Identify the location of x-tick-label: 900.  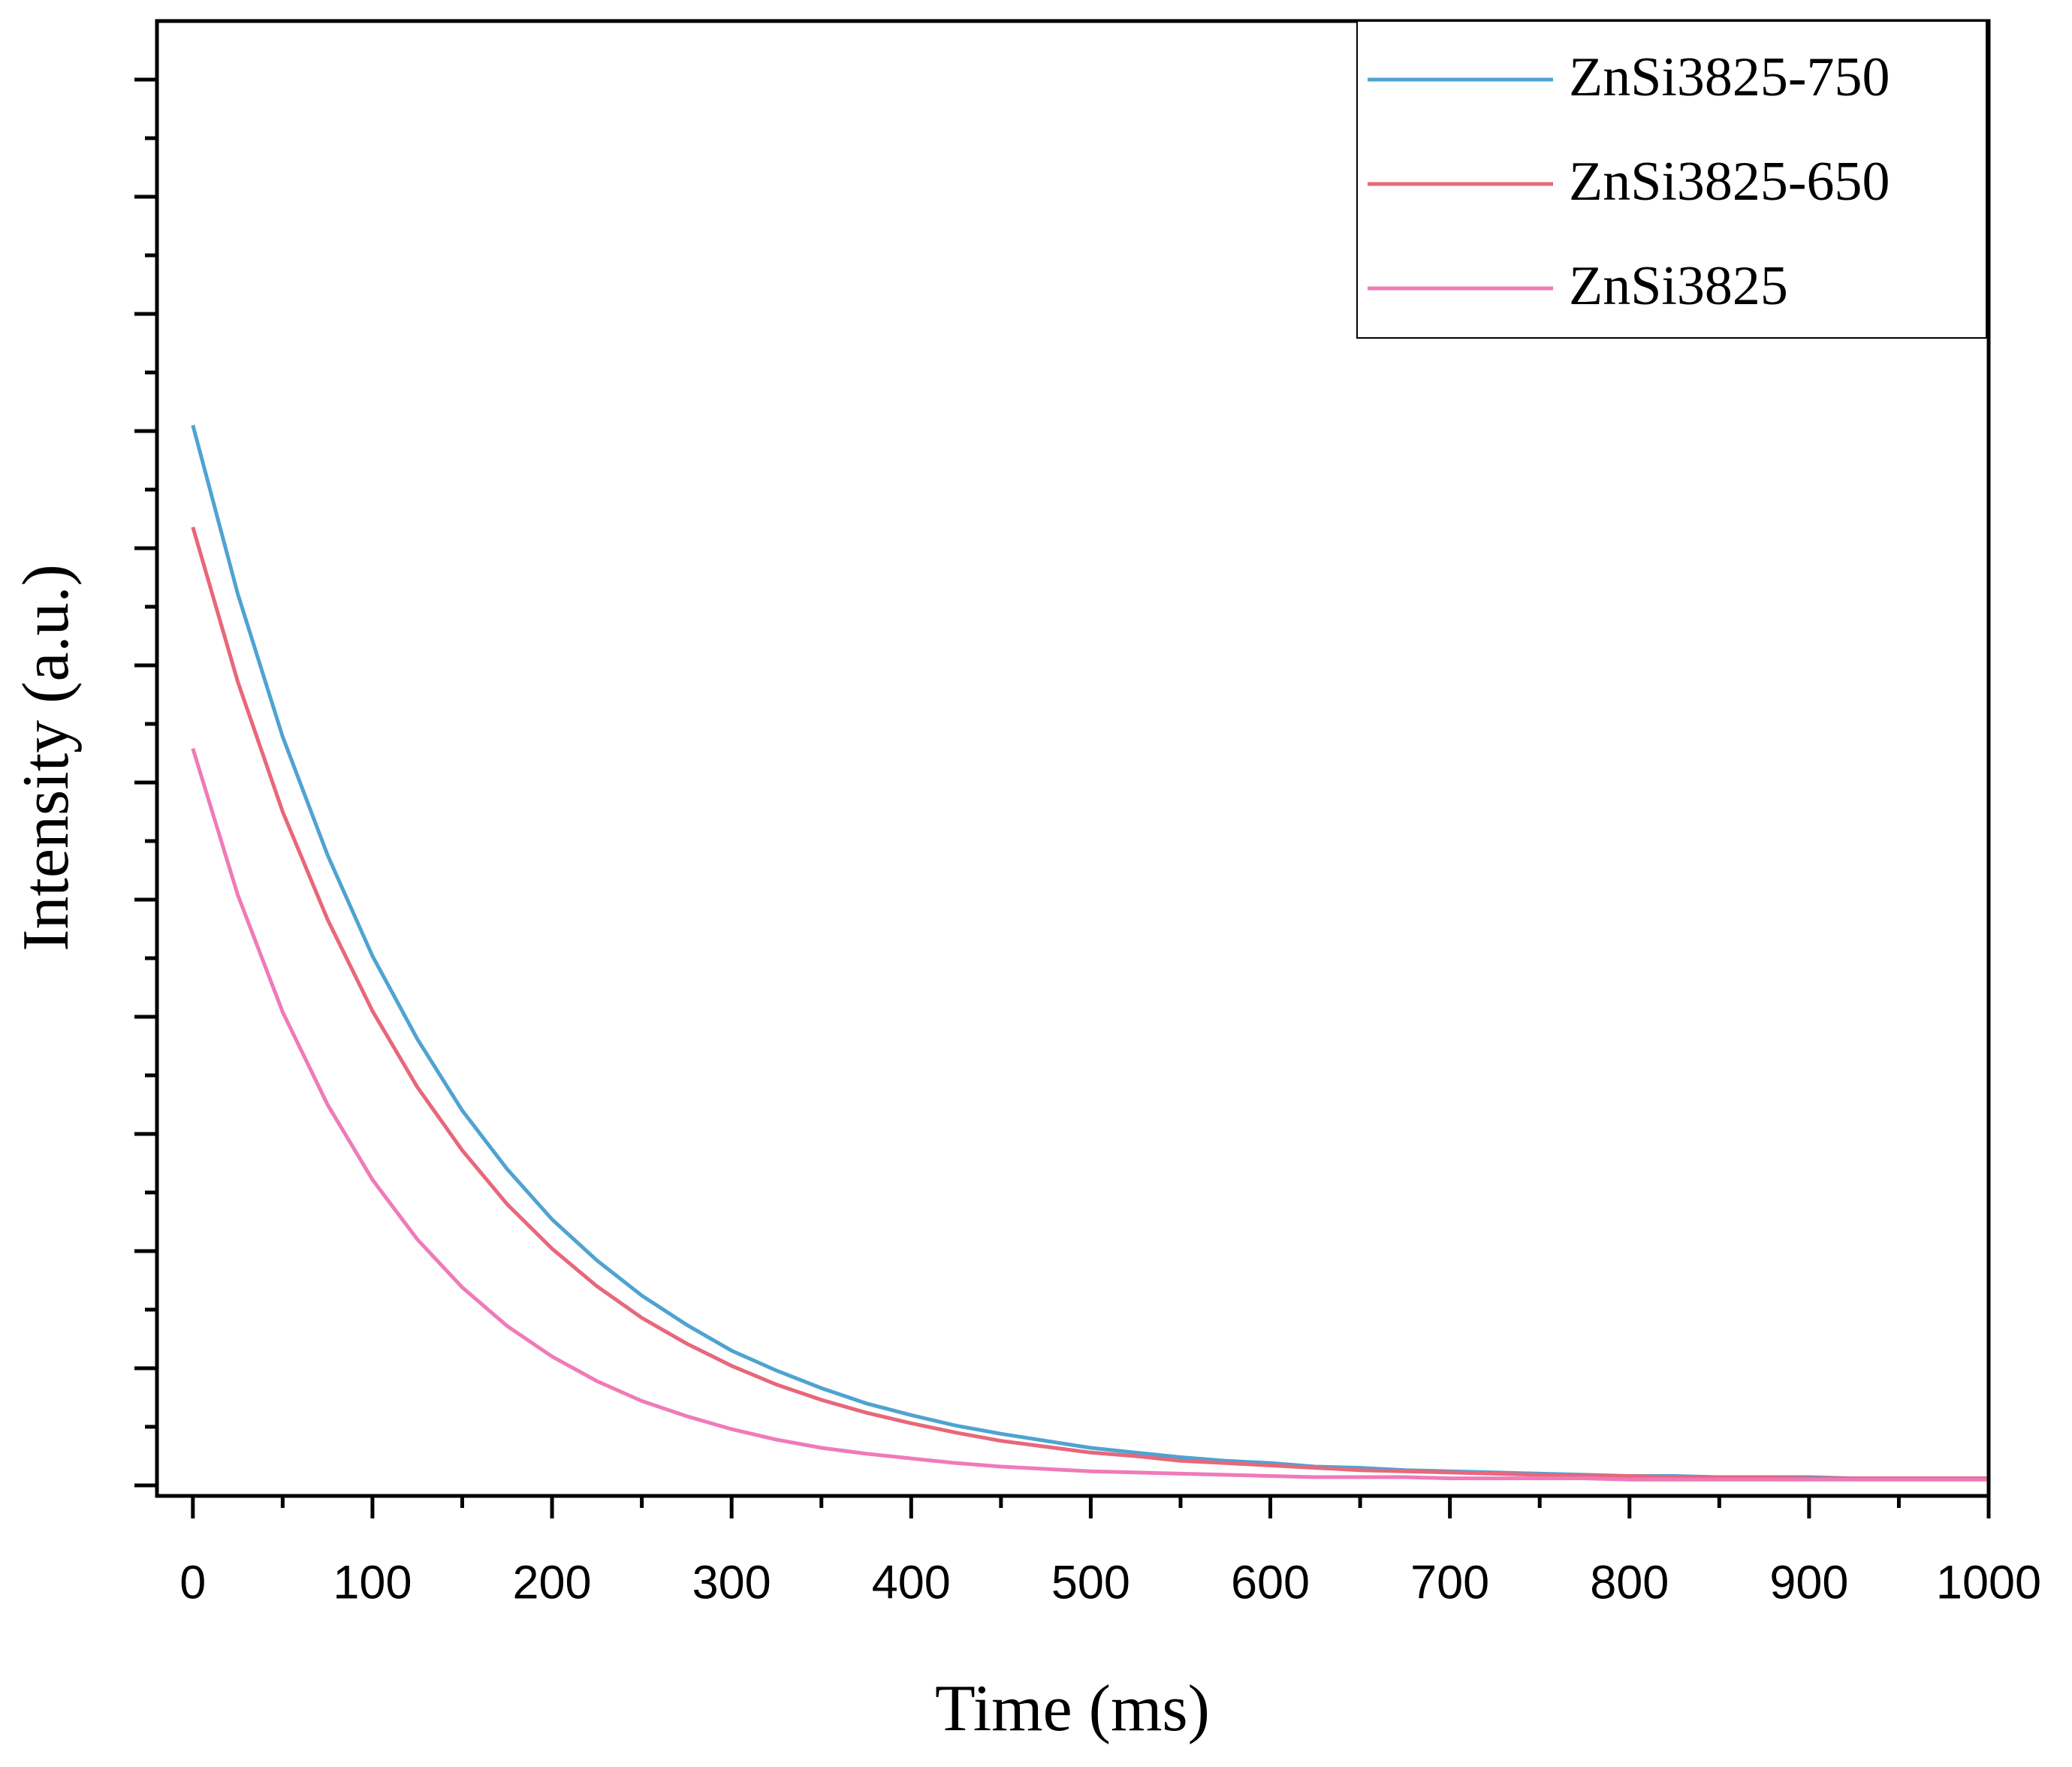
(1808, 1583).